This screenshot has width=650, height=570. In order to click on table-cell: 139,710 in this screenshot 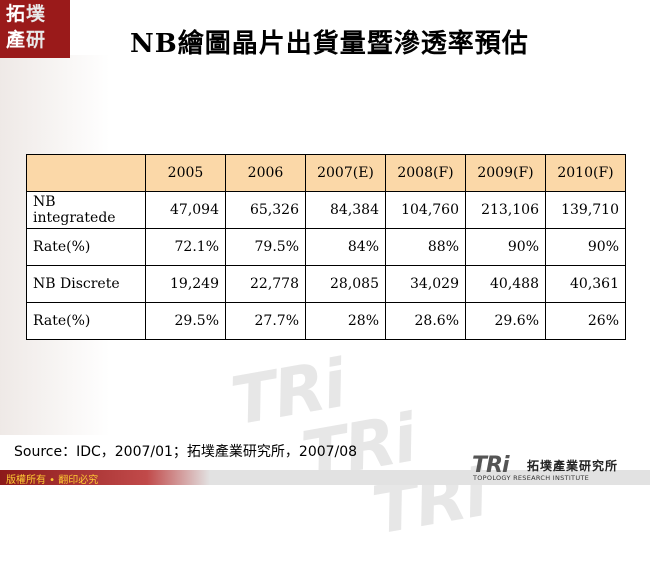, I will do `click(585, 210)`.